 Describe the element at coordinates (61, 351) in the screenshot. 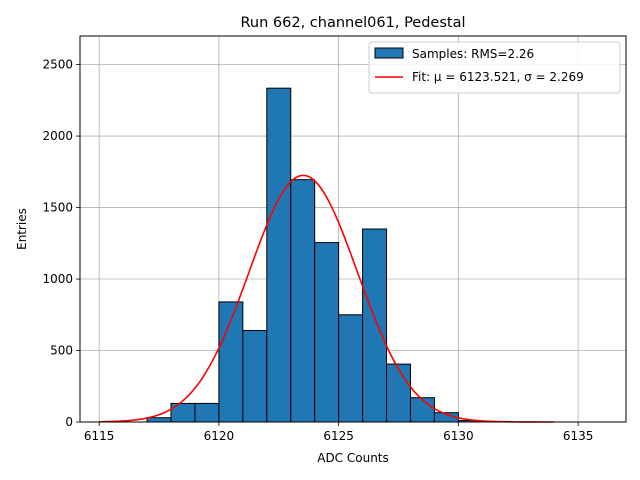

I see `y-tick-label: 500` at that location.